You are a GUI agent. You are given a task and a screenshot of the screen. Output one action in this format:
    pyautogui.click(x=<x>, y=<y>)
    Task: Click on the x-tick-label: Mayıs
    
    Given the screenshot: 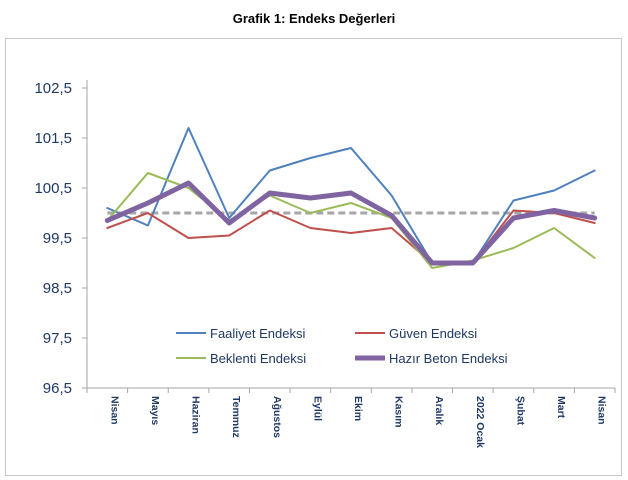 What is the action you would take?
    pyautogui.click(x=155, y=410)
    